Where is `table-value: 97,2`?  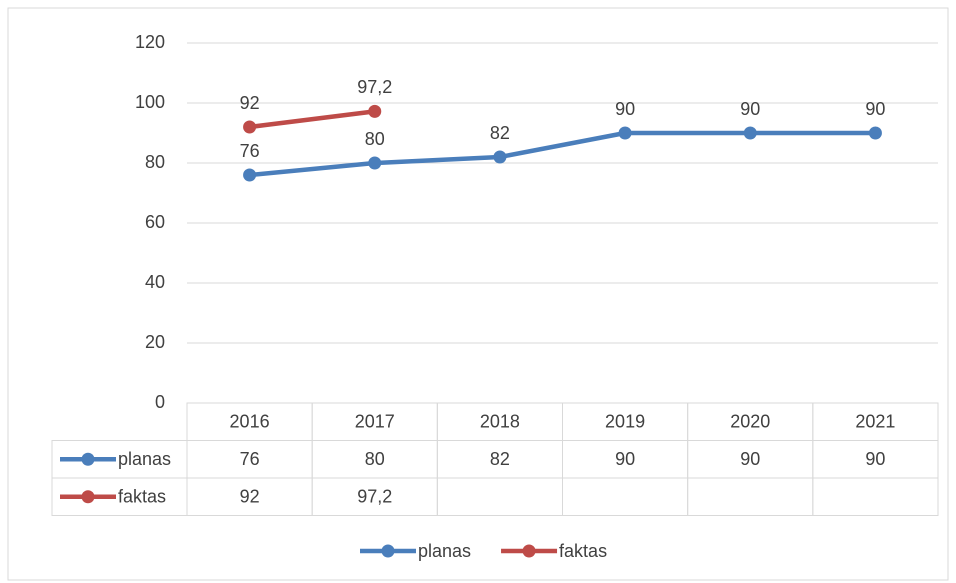 table-value: 97,2 is located at coordinates (374, 497).